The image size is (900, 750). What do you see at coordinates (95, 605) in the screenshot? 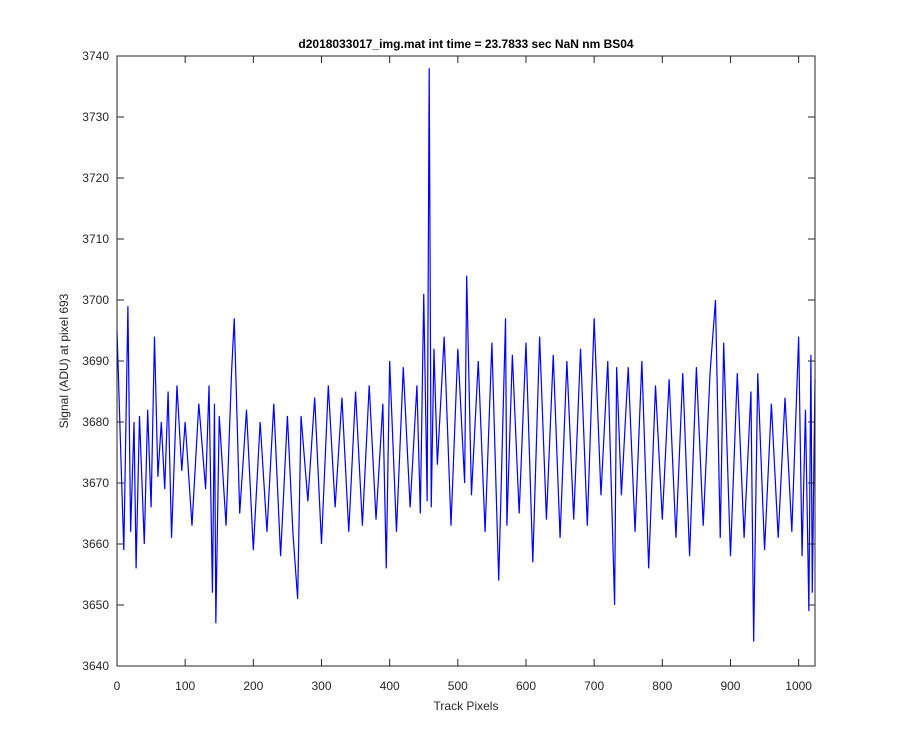
I see `y-tick-label: 3650` at bounding box center [95, 605].